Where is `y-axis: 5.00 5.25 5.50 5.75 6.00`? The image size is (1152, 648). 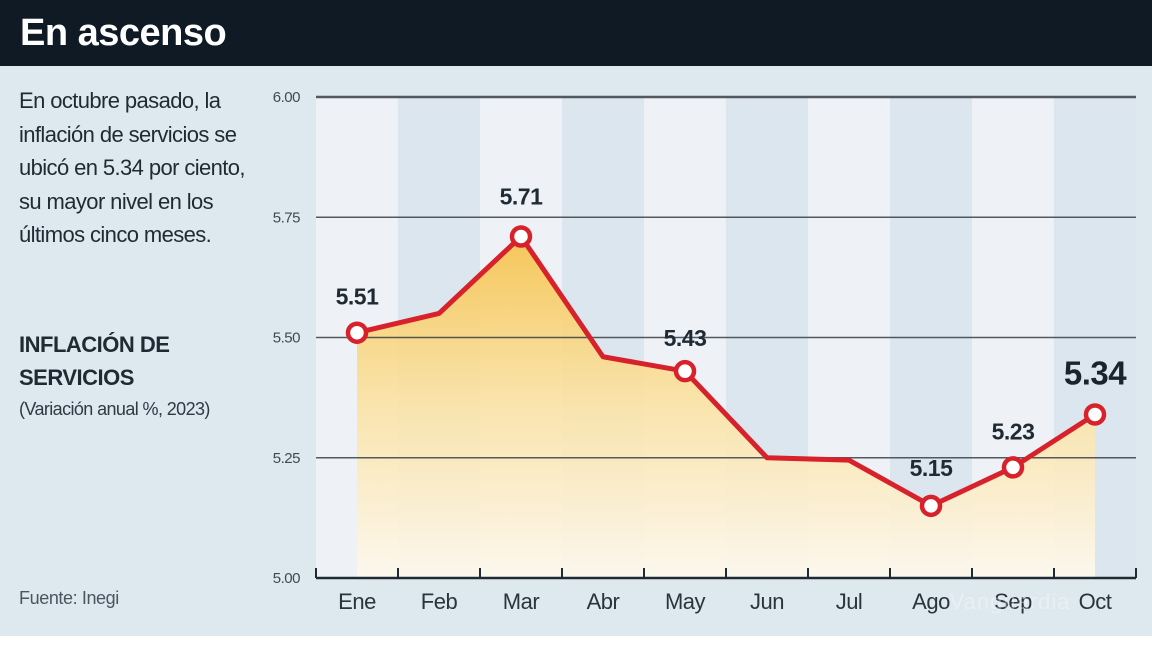
y-axis: 5.00 5.25 5.50 5.75 6.00 is located at coordinates (287, 338).